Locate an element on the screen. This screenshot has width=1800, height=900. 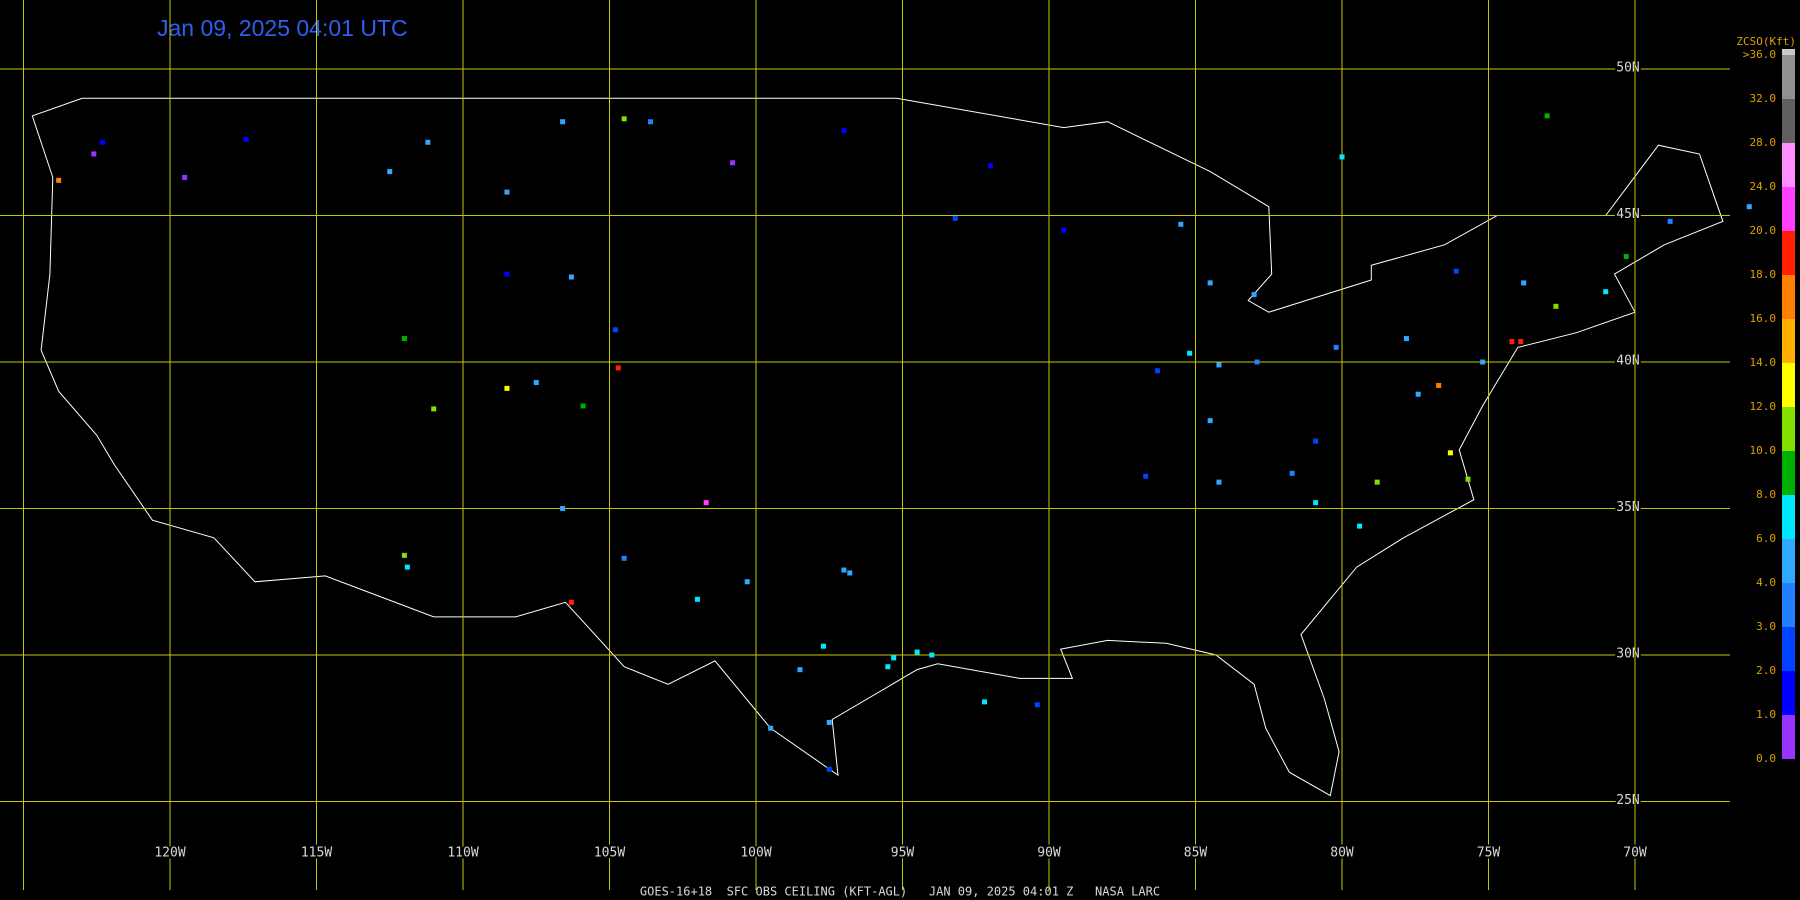
longitude-label: 105W is located at coordinates (609, 853).